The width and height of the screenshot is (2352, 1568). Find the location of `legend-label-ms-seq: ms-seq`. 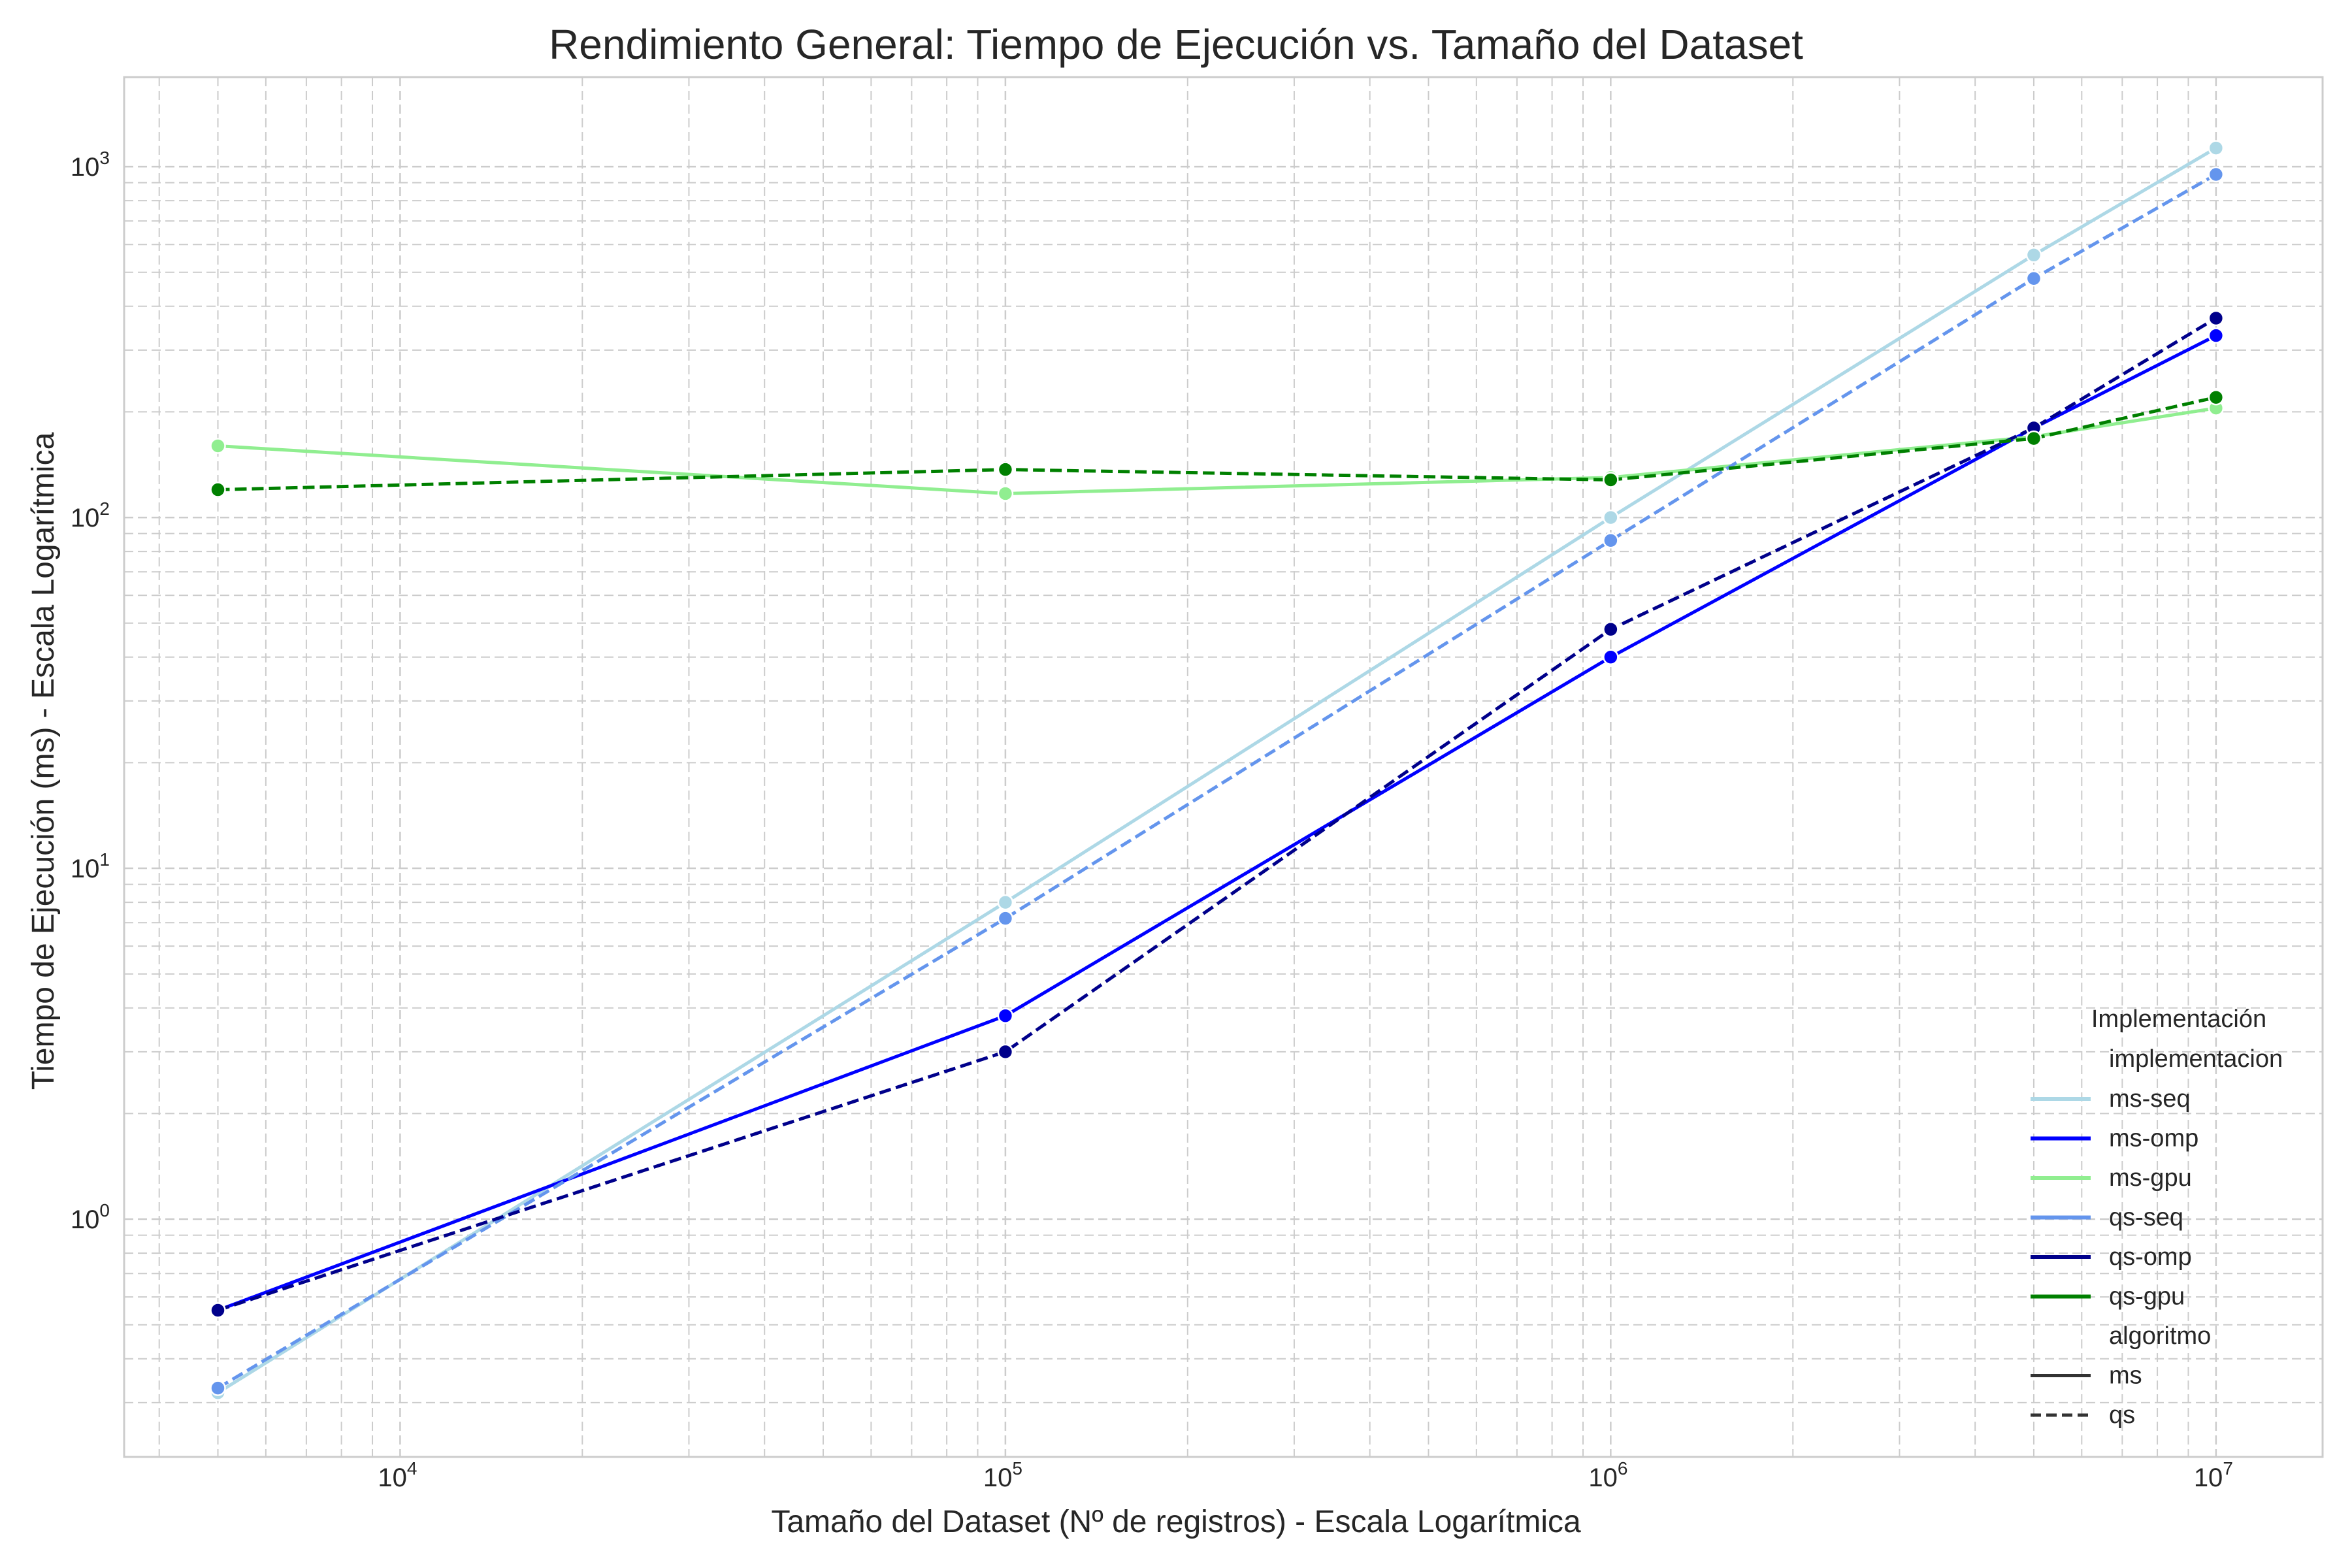

legend-label-ms-seq: ms-seq is located at coordinates (2150, 1099).